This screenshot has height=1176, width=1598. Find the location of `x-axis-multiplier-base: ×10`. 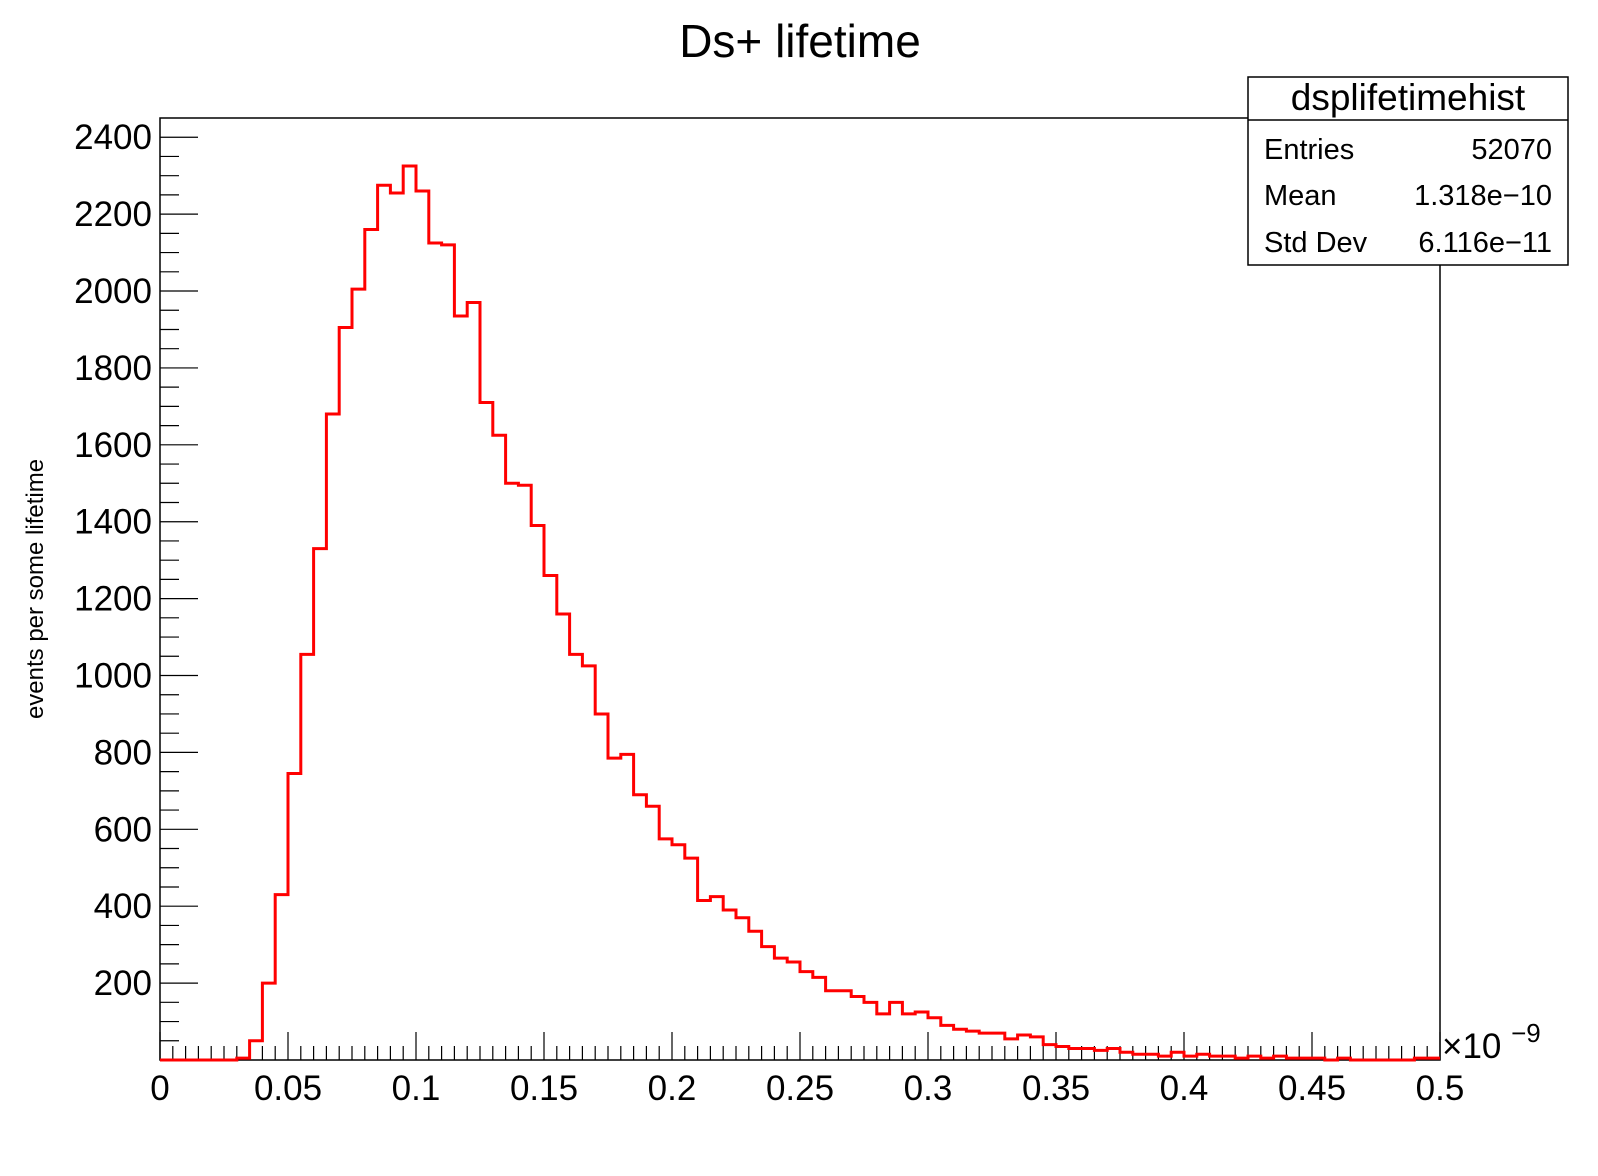

x-axis-multiplier-base: ×10 is located at coordinates (1471, 1046).